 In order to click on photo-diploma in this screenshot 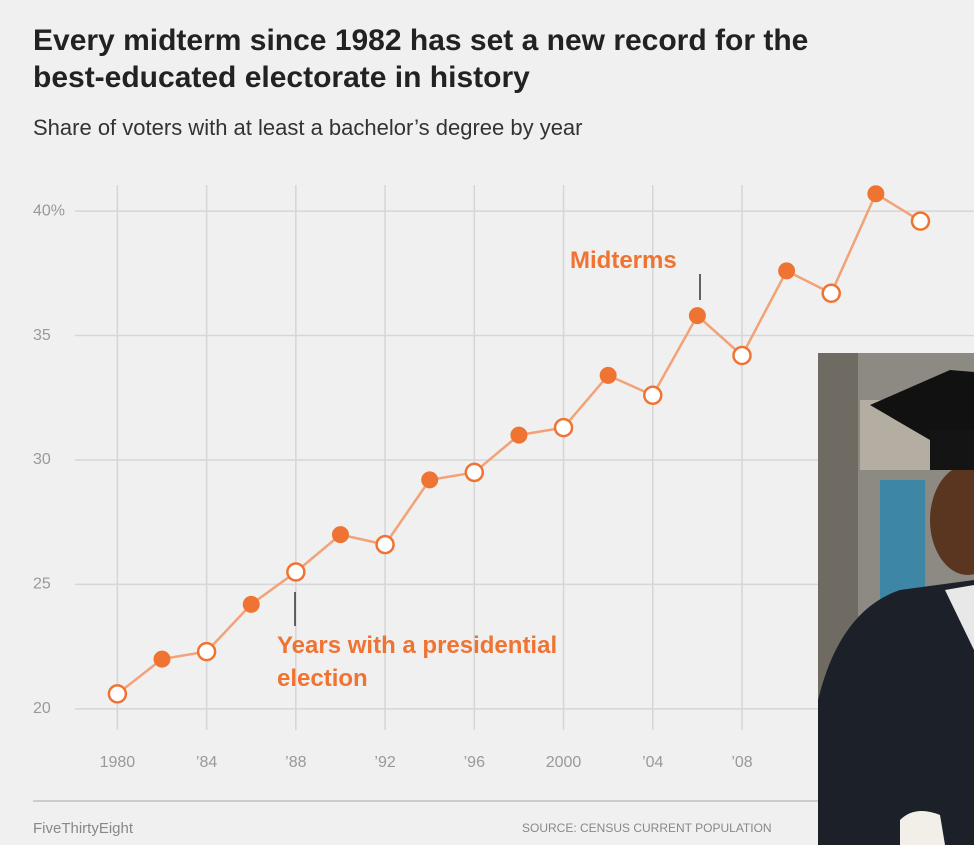, I will do `click(922, 828)`.